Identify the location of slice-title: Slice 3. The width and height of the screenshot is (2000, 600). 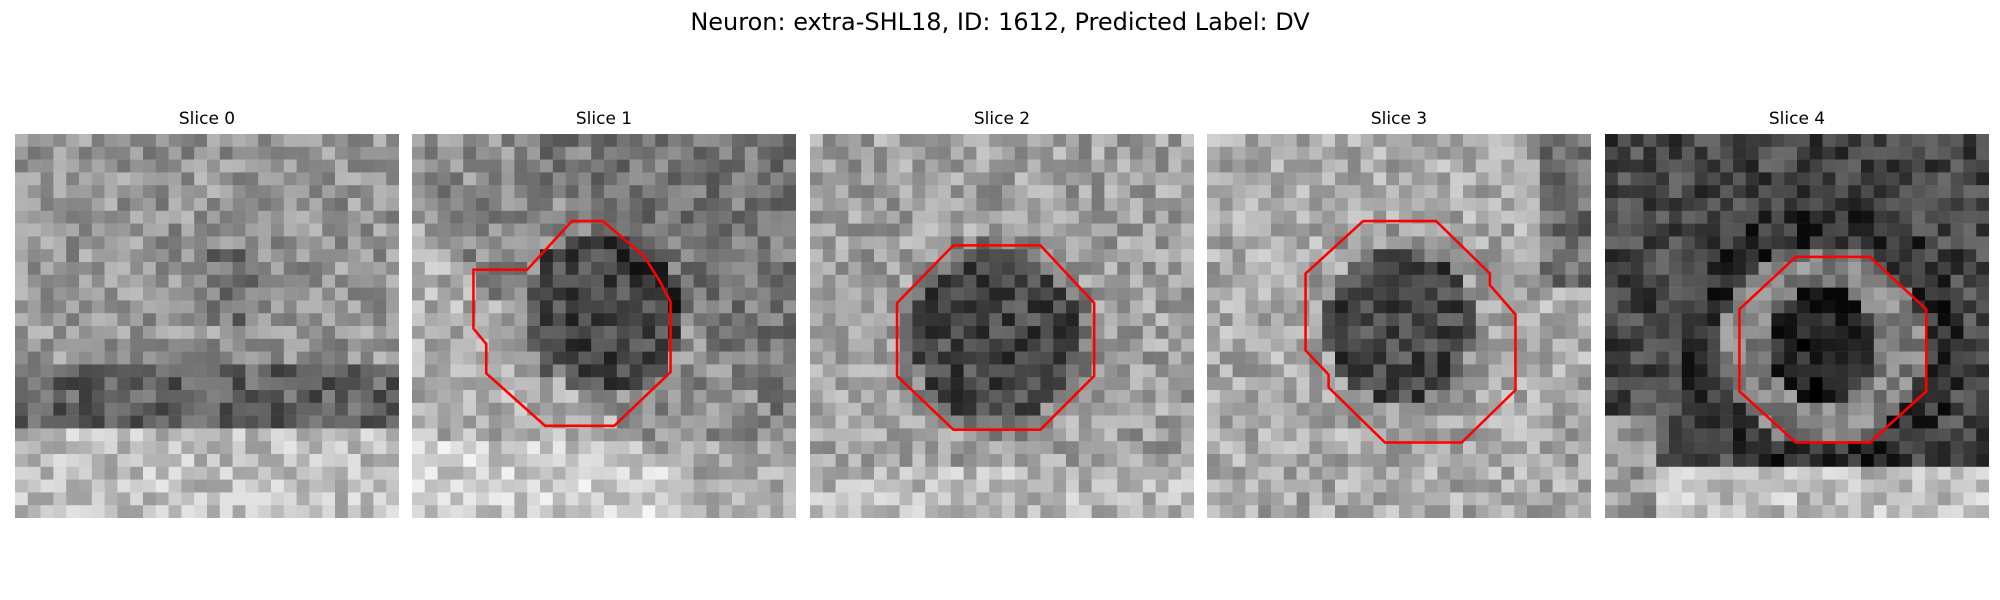
(1399, 119).